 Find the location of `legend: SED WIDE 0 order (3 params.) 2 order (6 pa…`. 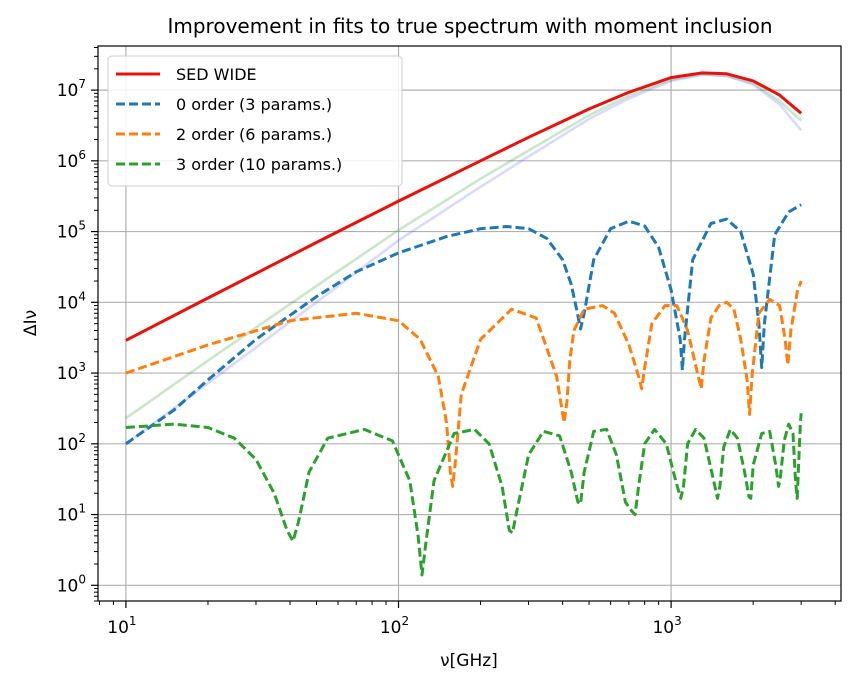

legend: SED WIDE 0 order (3 params.) 2 order (6 pa… is located at coordinates (255, 121).